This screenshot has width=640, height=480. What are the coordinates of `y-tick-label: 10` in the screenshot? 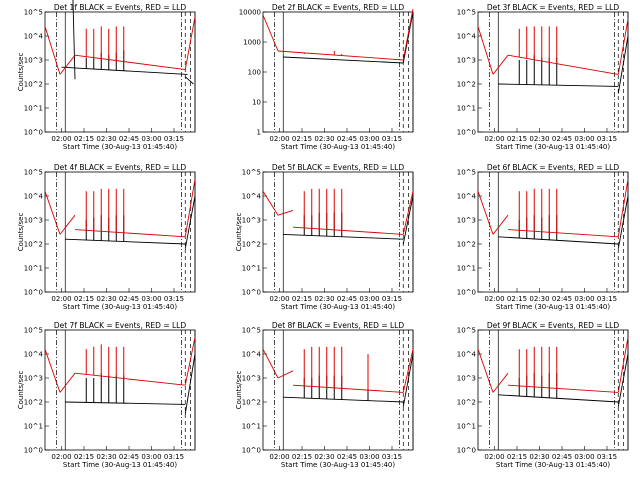 It's located at (256, 103).